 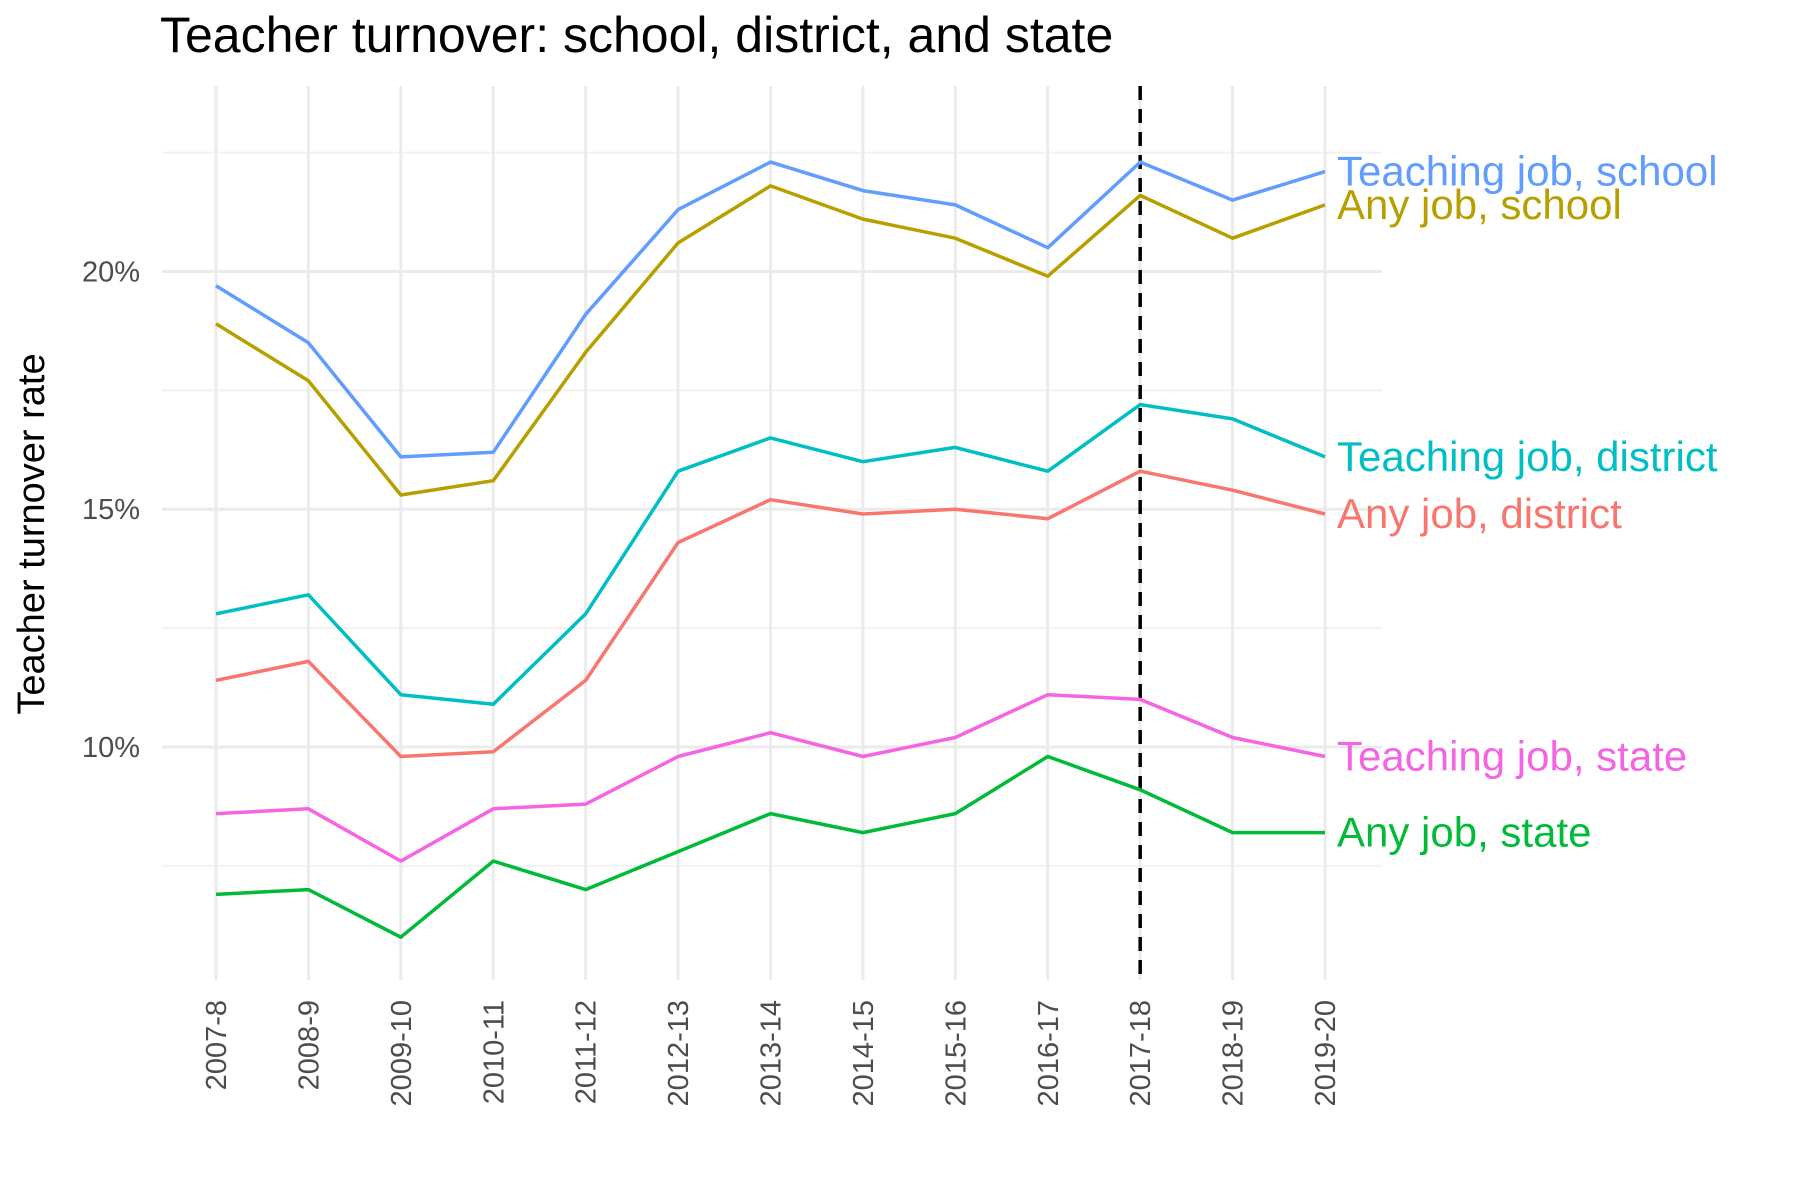 I want to click on series-label-any-job-district: Any job, district, so click(x=1479, y=513).